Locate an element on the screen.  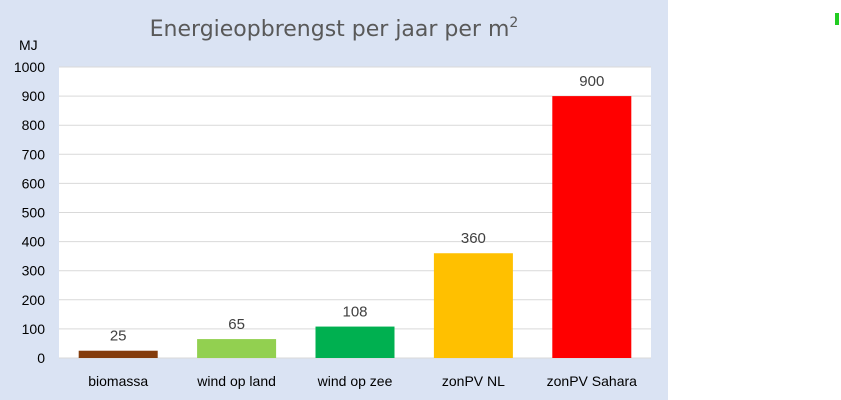
y-tick-label: 1000 is located at coordinates (29, 67).